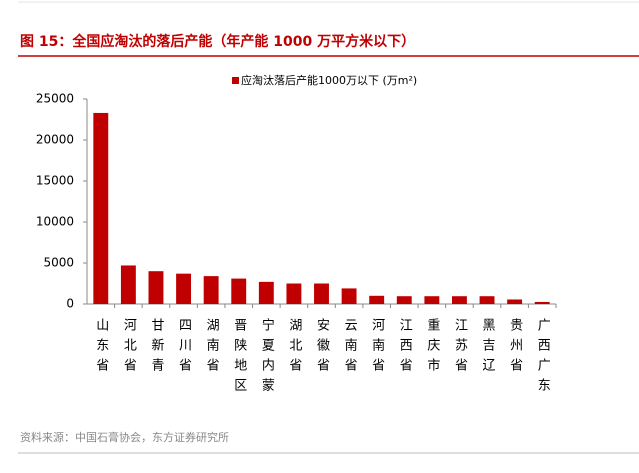 This screenshot has width=639, height=473. I want to click on x-tick-label: 山东省, so click(101, 348).